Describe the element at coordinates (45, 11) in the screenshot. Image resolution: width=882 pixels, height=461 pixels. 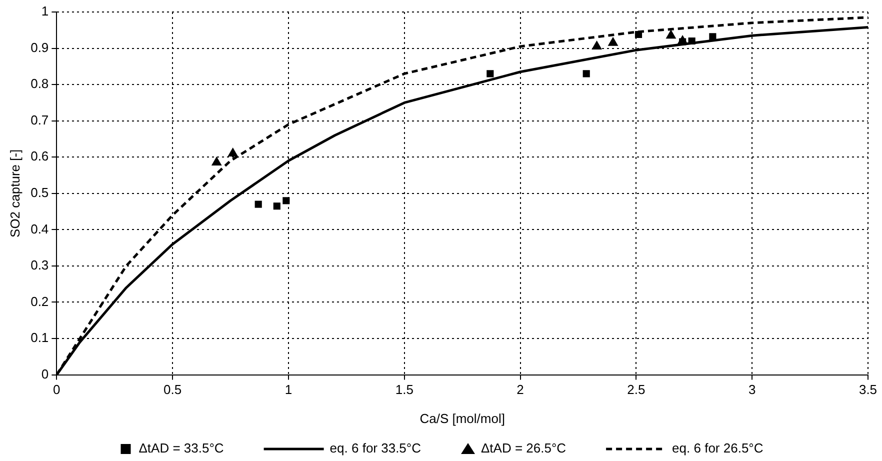
I see `y-tick-label: 1` at that location.